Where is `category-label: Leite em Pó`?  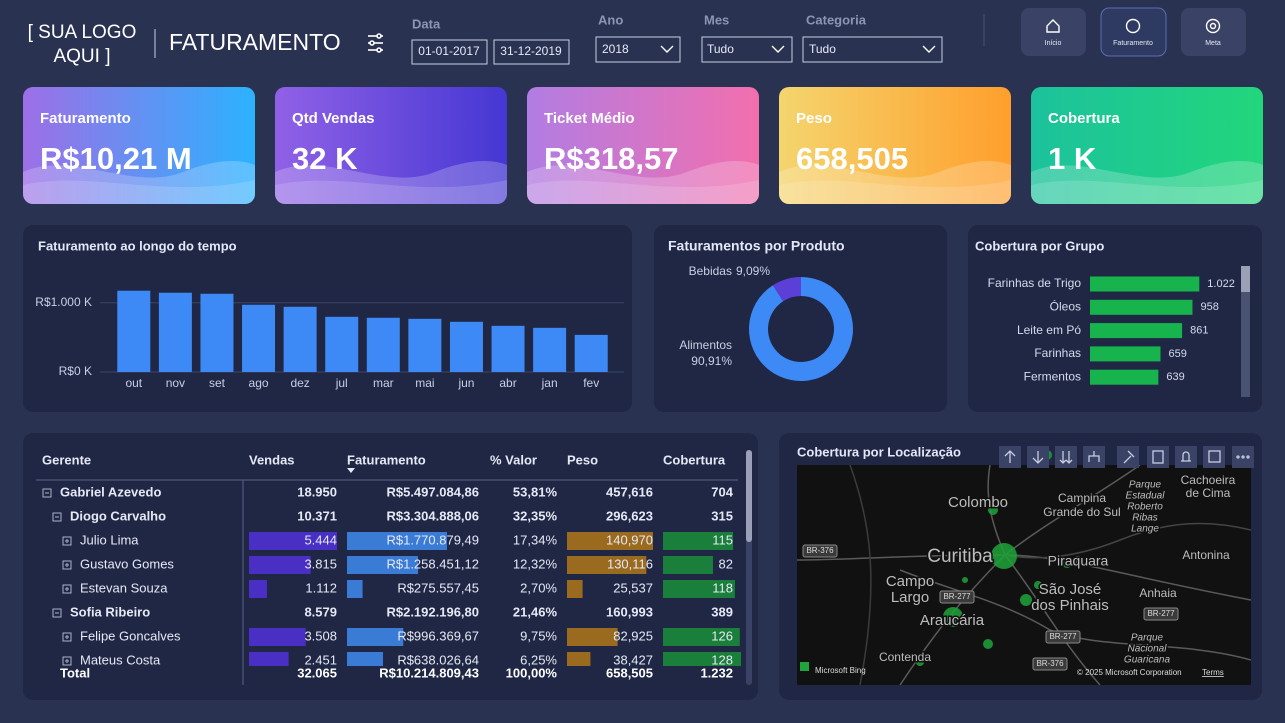
category-label: Leite em Pó is located at coordinates (1049, 330).